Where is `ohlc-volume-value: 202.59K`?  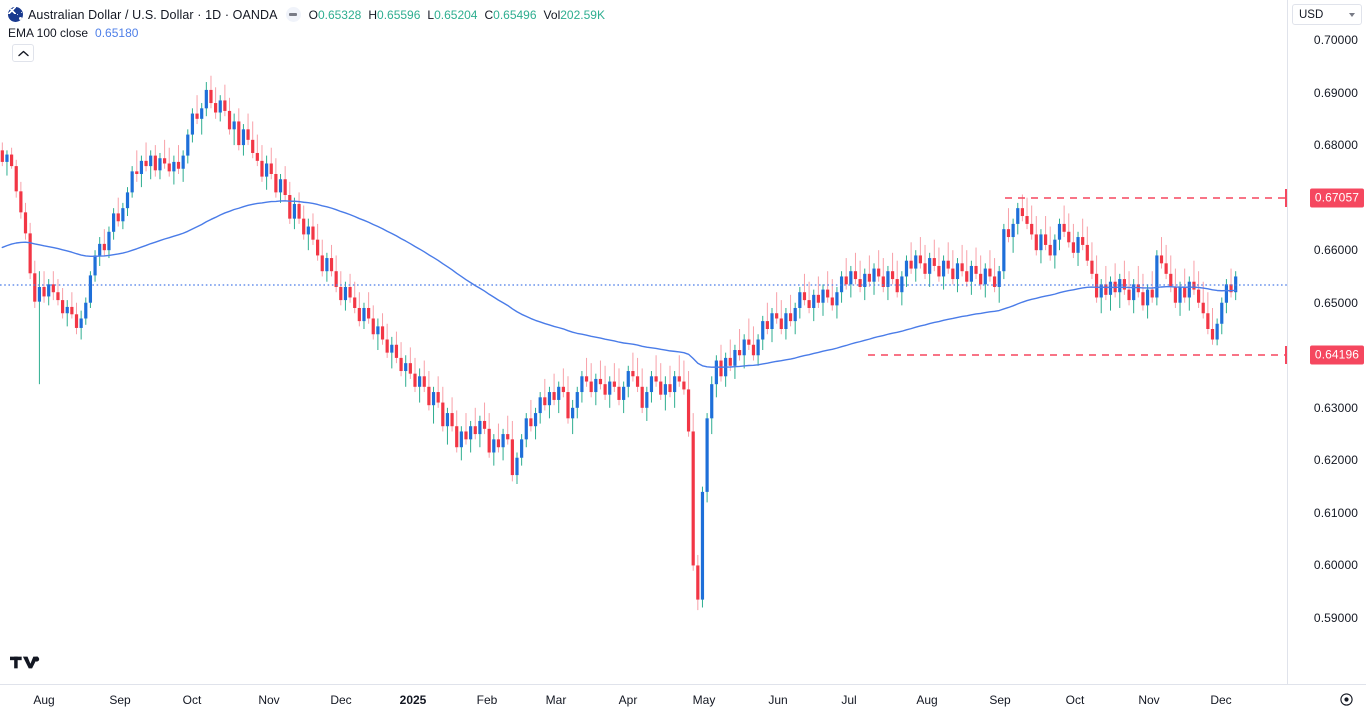 ohlc-volume-value: 202.59K is located at coordinates (582, 14).